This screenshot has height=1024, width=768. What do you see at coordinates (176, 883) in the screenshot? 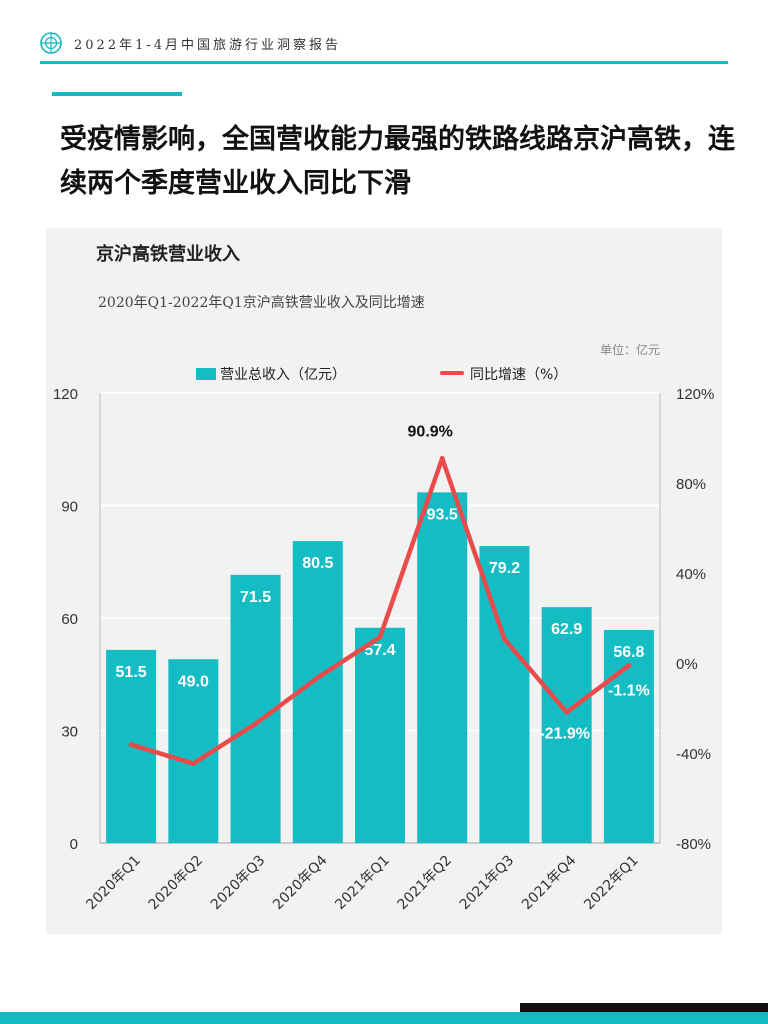
I see `x-tick-label: 2020年Q2` at bounding box center [176, 883].